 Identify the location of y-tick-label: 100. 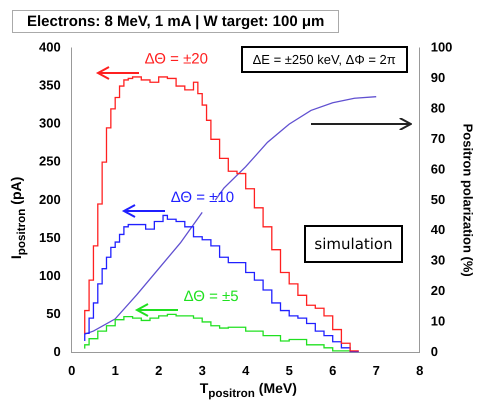
(49, 275).